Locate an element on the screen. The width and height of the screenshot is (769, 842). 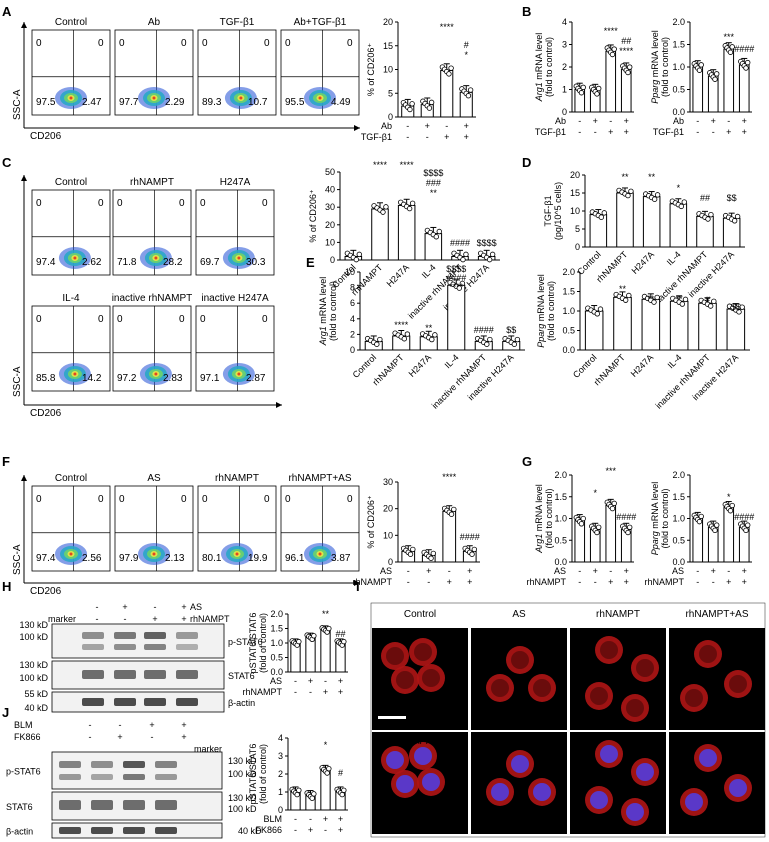
panel-letter-j: J is located at coordinates (5, 712).